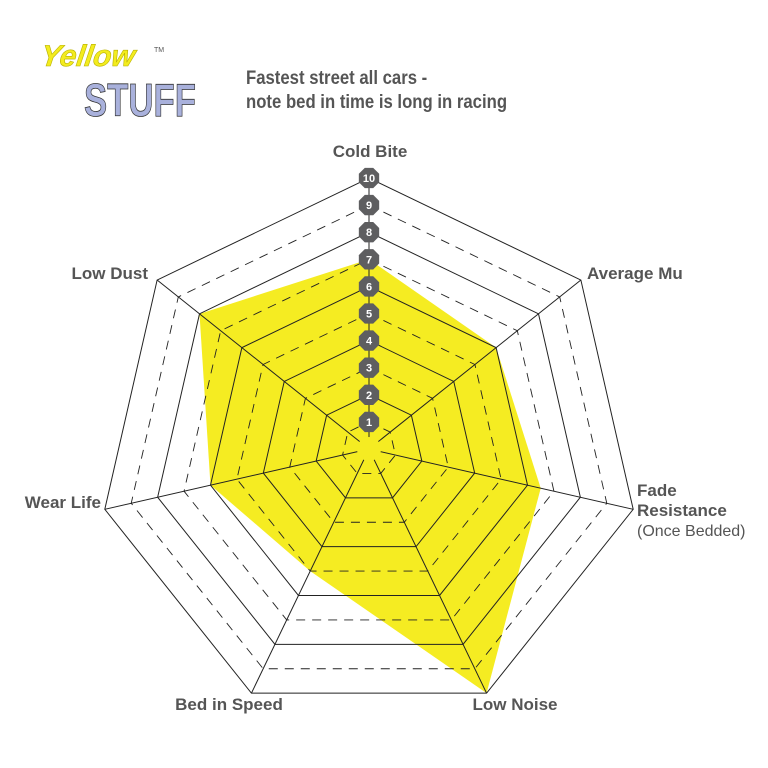  I want to click on tick-label-9: 9, so click(369, 206).